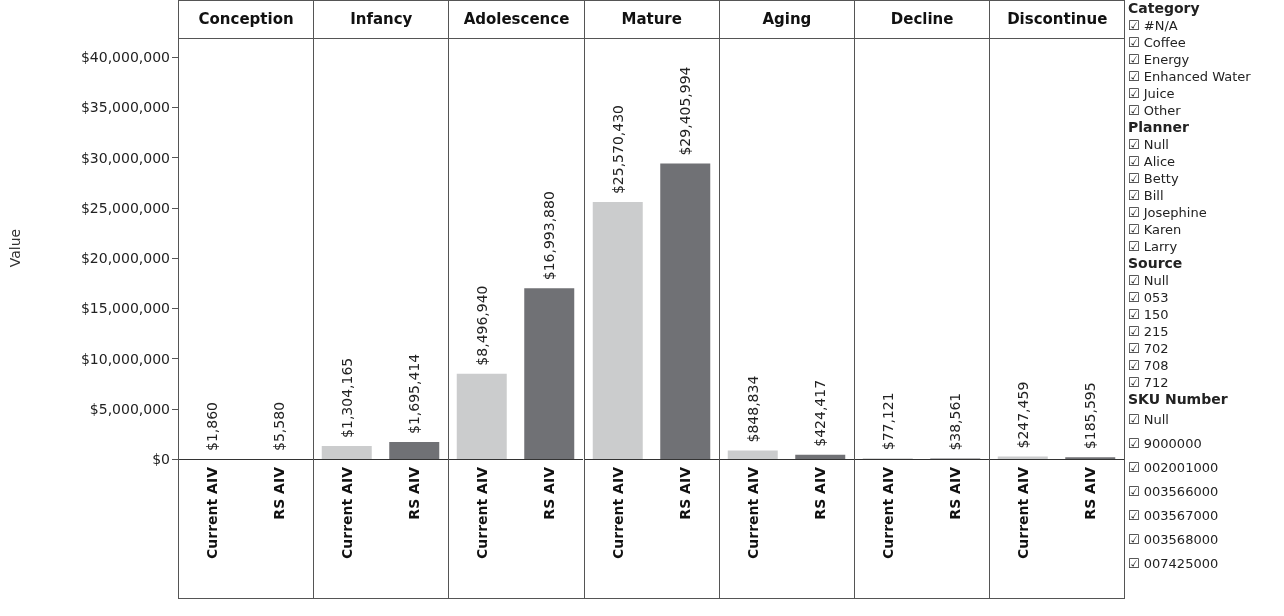  I want to click on text: ☑ Alice, so click(1152, 161).